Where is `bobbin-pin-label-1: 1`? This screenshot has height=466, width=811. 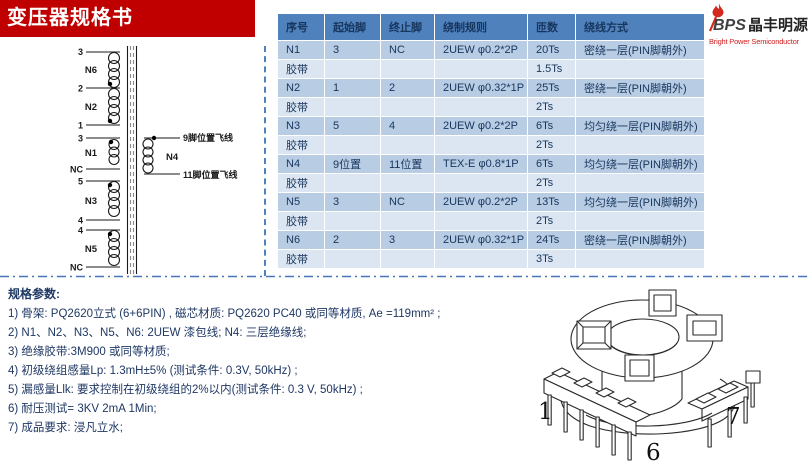 bobbin-pin-label-1: 1 is located at coordinates (545, 412).